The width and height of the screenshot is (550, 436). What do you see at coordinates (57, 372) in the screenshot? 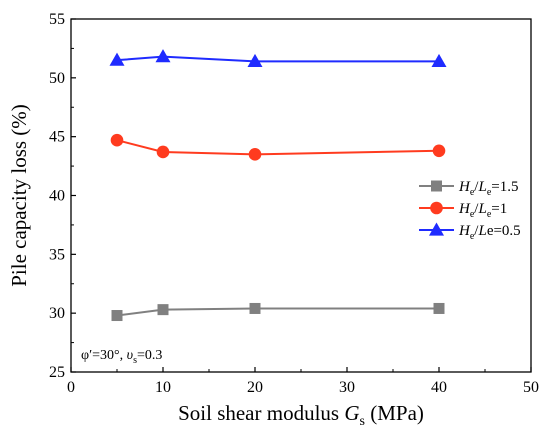
I see `y-tick-label: 25` at bounding box center [57, 372].